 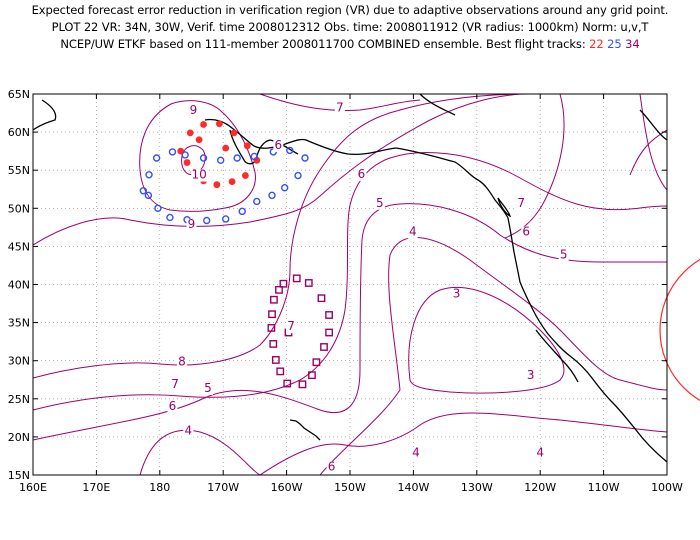 What do you see at coordinates (159, 487) in the screenshot?
I see `lon-tick-label: 180` at bounding box center [159, 487].